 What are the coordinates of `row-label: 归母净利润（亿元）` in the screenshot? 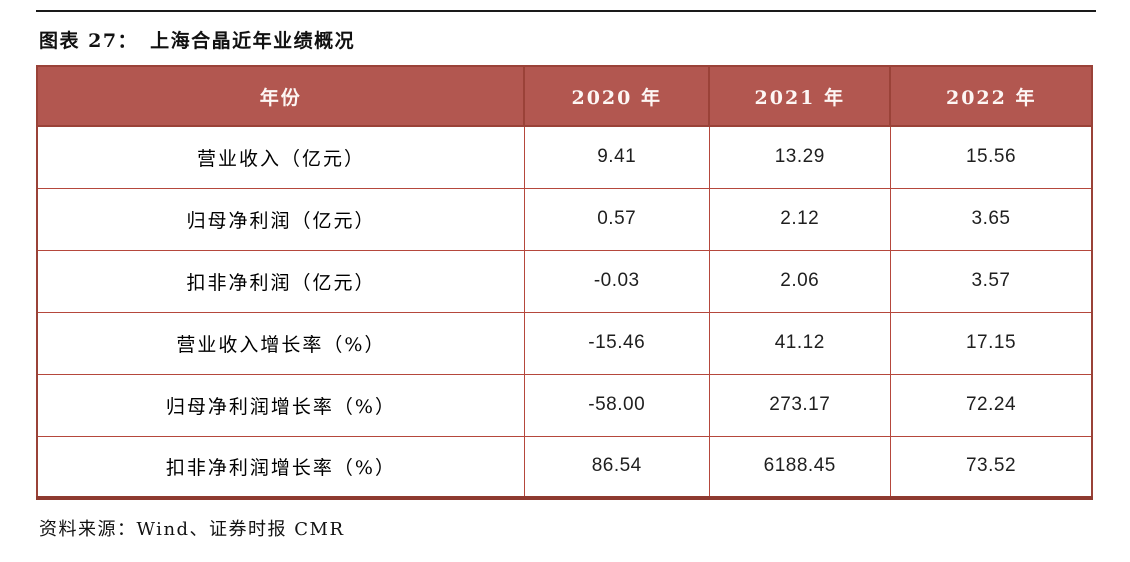 It's located at (280, 219).